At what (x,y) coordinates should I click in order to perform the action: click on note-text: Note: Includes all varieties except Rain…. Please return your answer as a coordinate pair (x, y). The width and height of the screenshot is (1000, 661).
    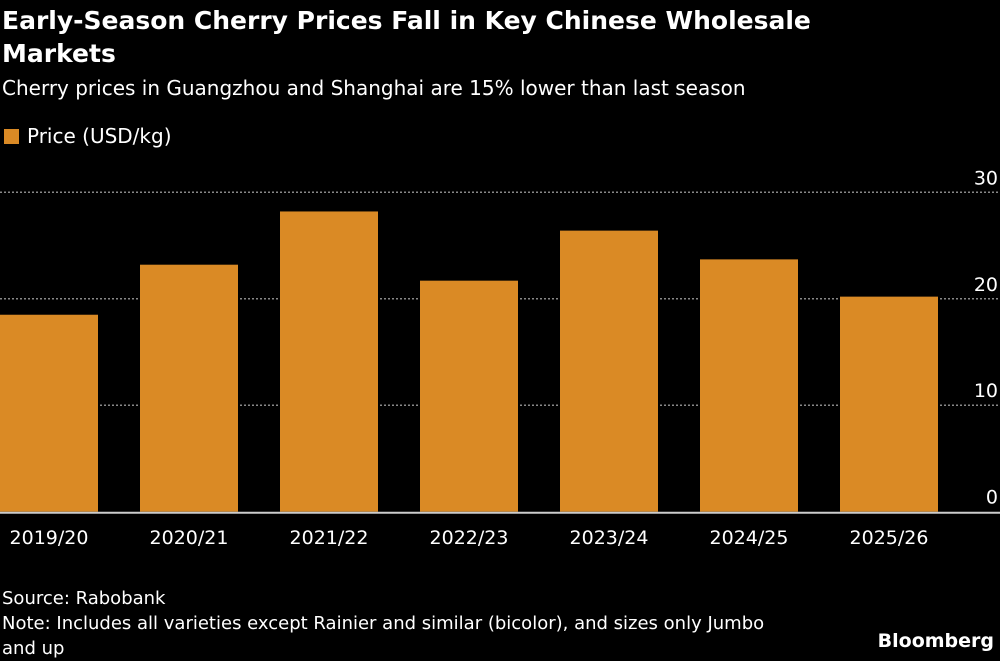
    Looking at the image, I should click on (383, 636).